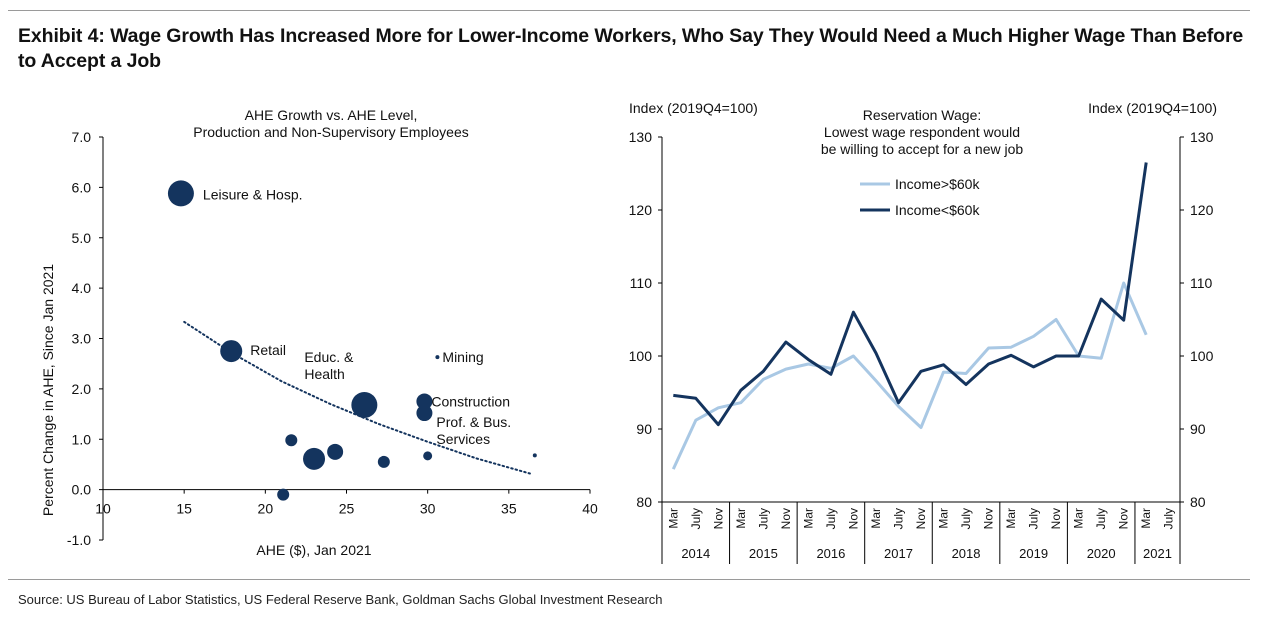  Describe the element at coordinates (330, 132) in the screenshot. I see `scatter-title-line-2: Production and Non-Supervisory Employees` at that location.